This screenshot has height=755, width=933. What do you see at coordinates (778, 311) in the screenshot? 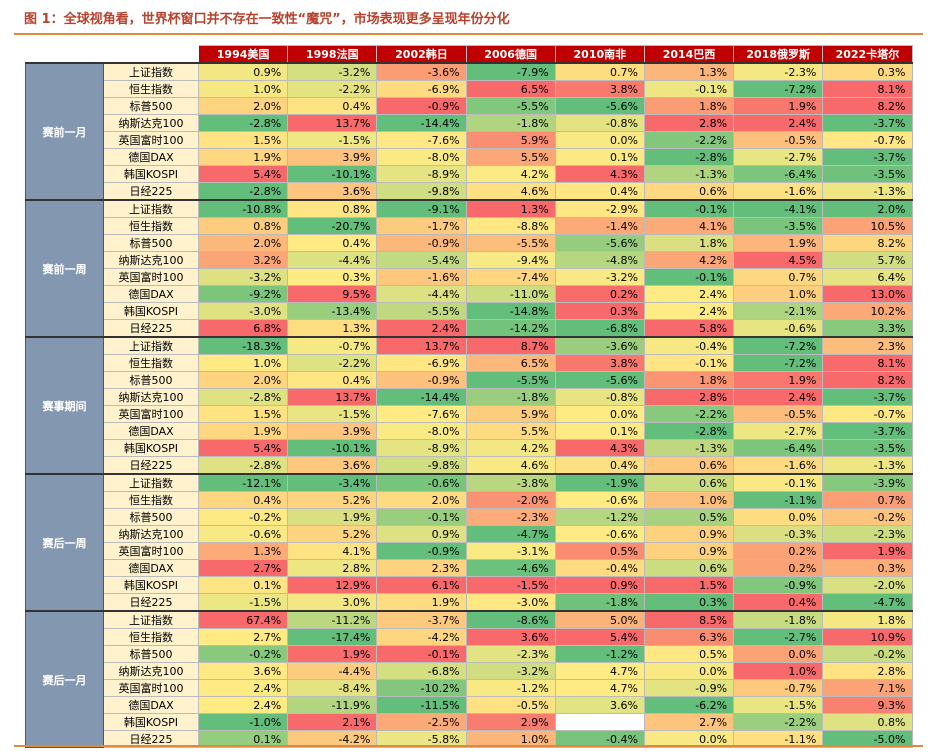
I see `value-cell: -2.1%` at bounding box center [778, 311].